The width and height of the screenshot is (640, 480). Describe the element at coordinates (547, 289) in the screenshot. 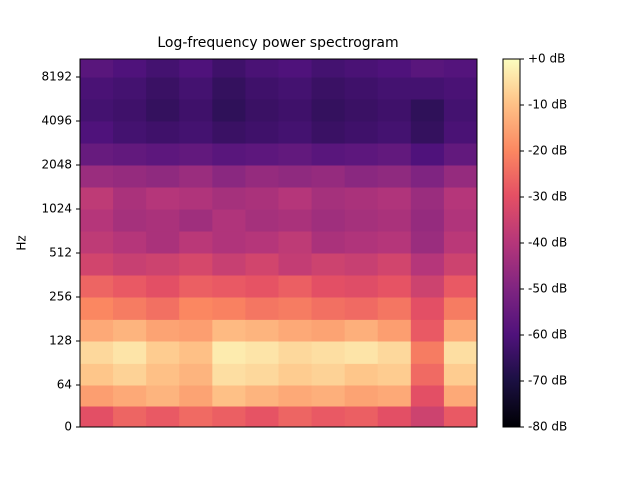

I see `colorbar-tick-label: -50 dB` at that location.